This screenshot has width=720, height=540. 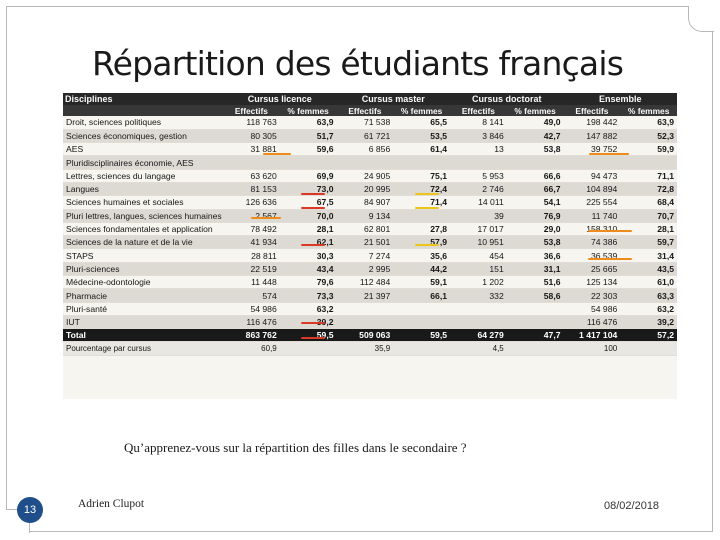 What do you see at coordinates (478, 255) in the screenshot?
I see `effectifs-cell: 454` at bounding box center [478, 255].